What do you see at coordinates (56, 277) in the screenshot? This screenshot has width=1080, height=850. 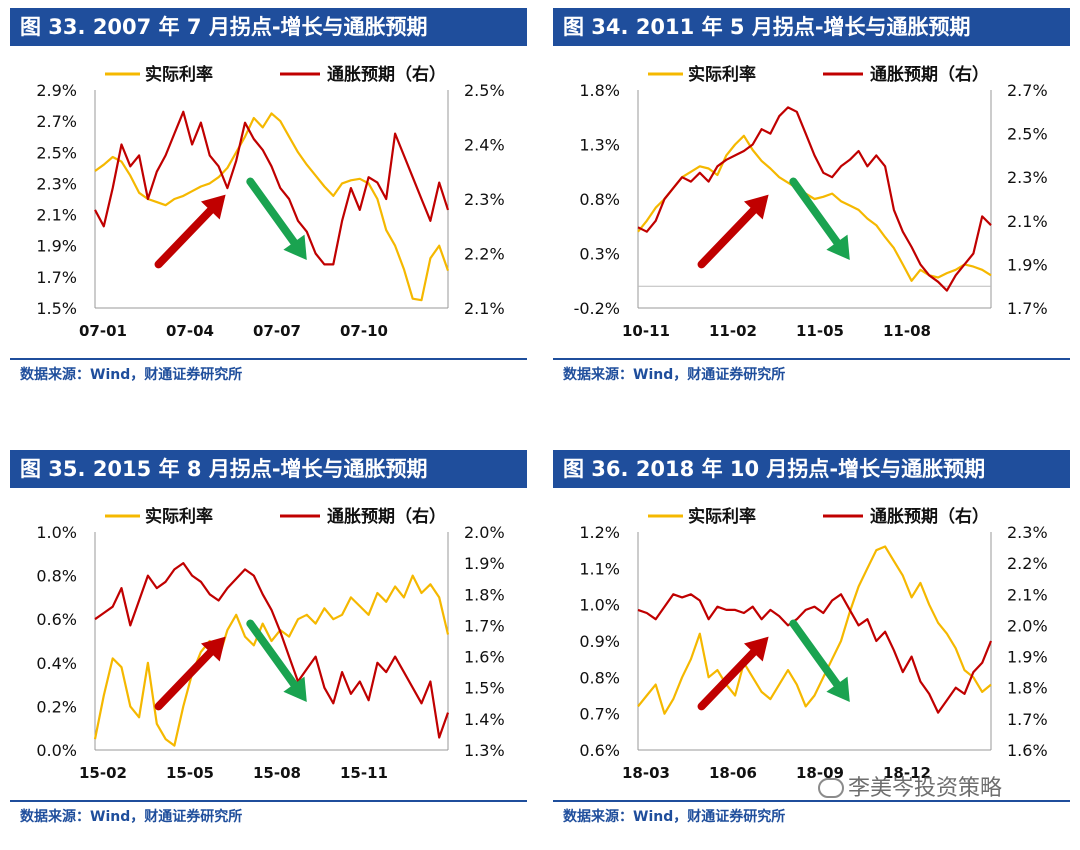 I see `left-tick-label: 1.7%` at bounding box center [56, 277].